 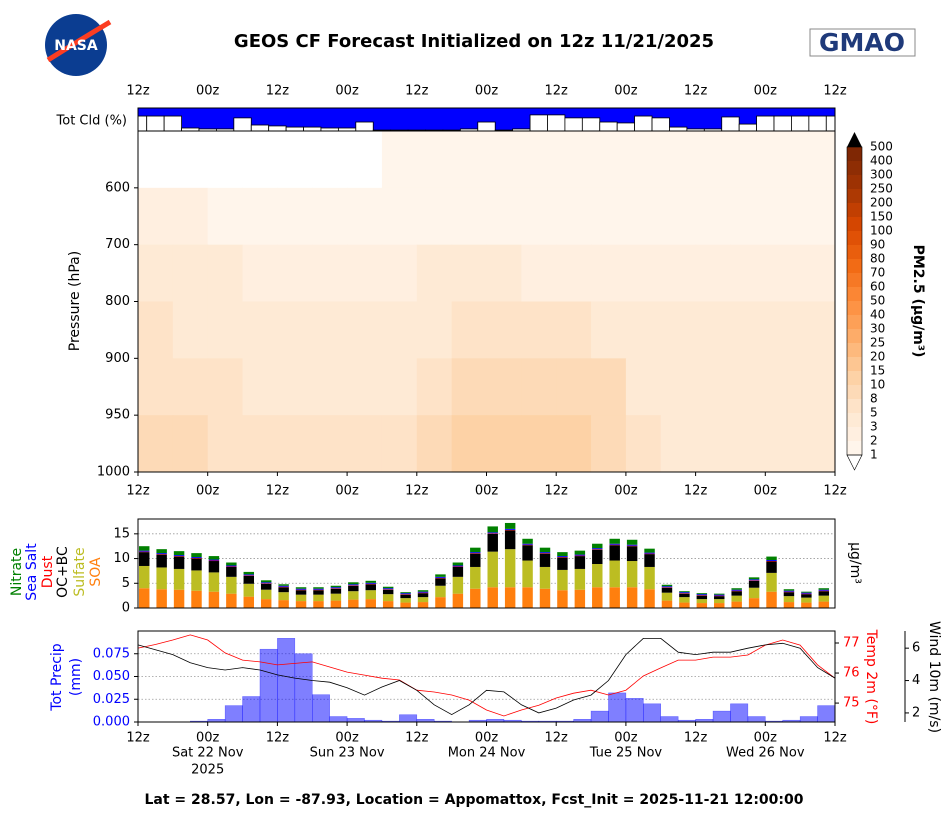 I want to click on y2-tick-label: 75, so click(x=851, y=703).